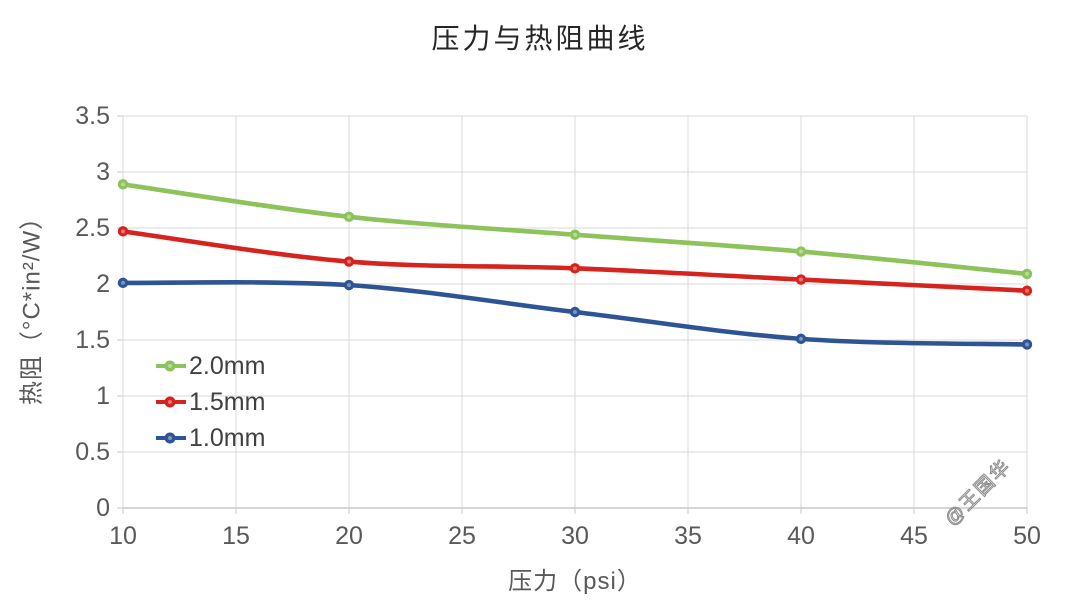 The width and height of the screenshot is (1080, 608). I want to click on y-tick-label: 3, so click(103, 172).